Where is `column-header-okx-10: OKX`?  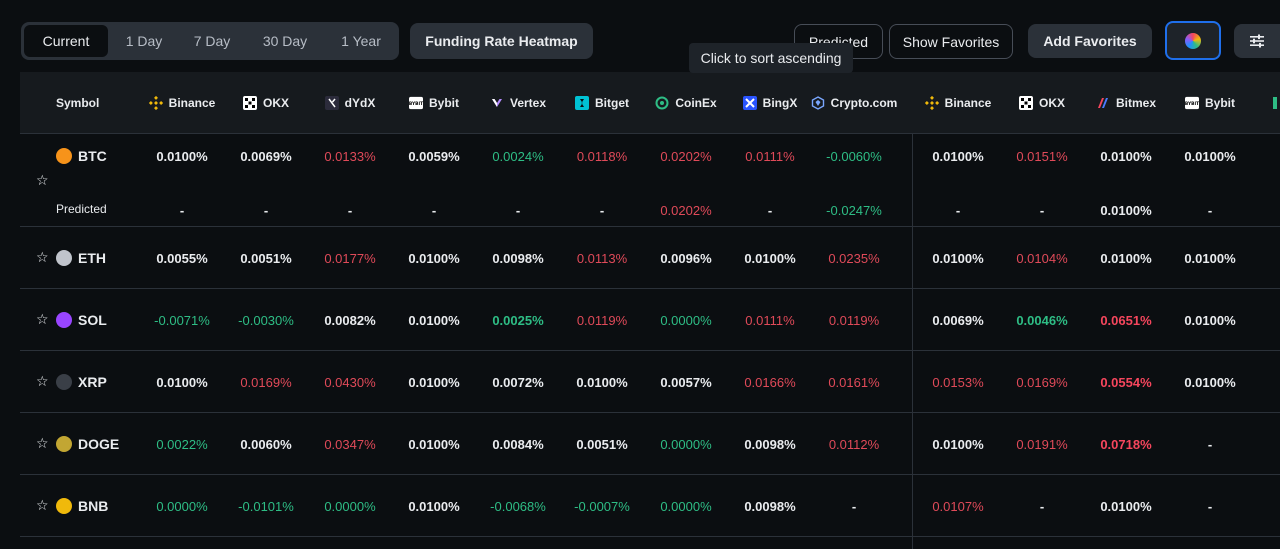
column-header-okx-10: OKX is located at coordinates (1042, 103).